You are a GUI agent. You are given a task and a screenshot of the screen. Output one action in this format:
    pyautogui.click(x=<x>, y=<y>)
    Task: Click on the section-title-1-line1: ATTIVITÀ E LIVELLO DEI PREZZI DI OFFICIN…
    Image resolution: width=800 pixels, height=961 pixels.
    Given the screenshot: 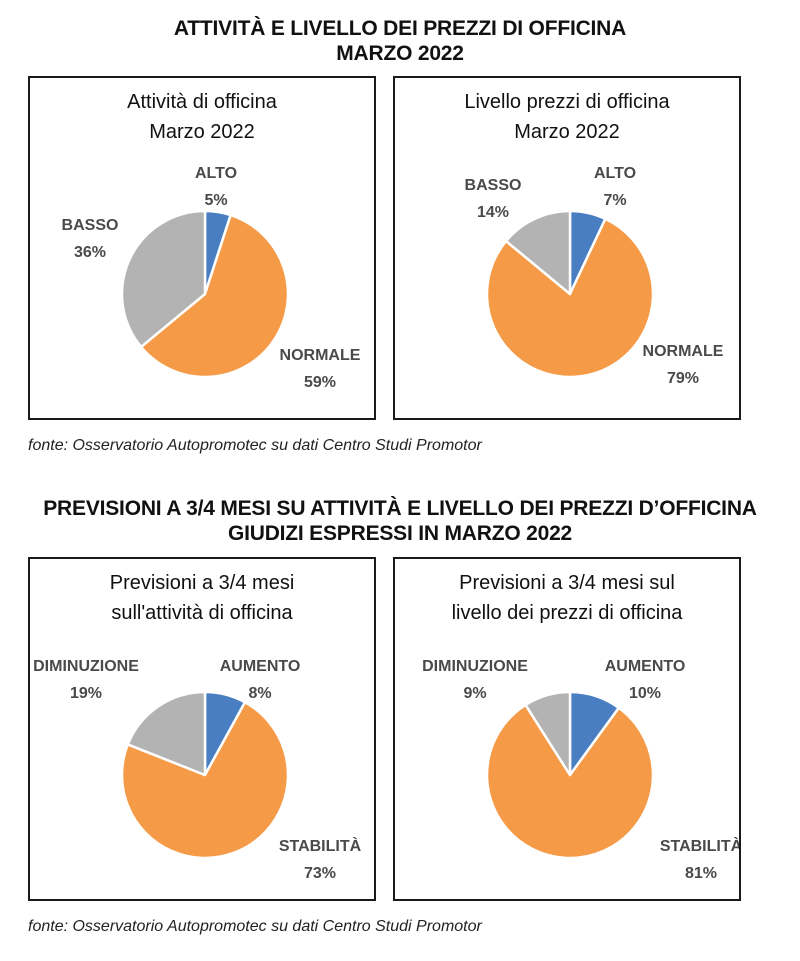 What is the action you would take?
    pyautogui.click(x=400, y=28)
    